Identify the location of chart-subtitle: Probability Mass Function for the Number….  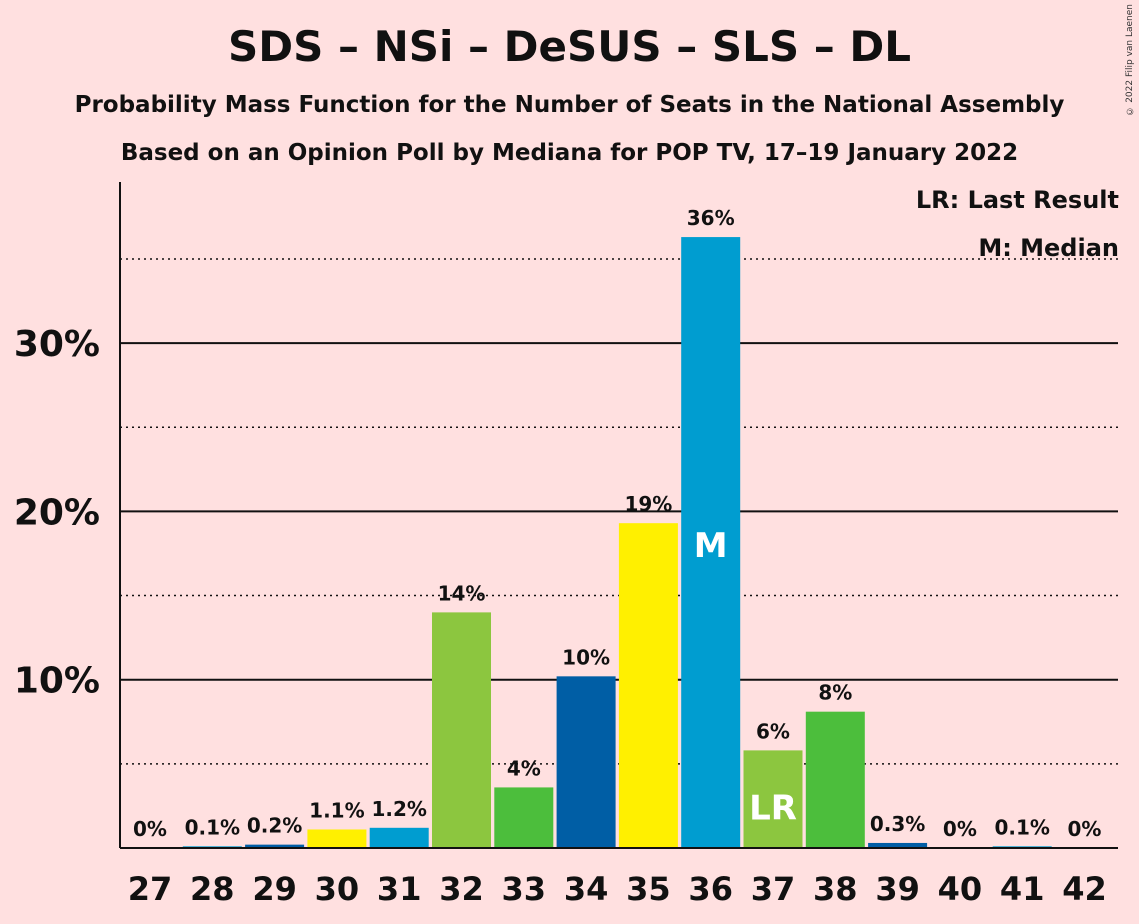
(569, 105).